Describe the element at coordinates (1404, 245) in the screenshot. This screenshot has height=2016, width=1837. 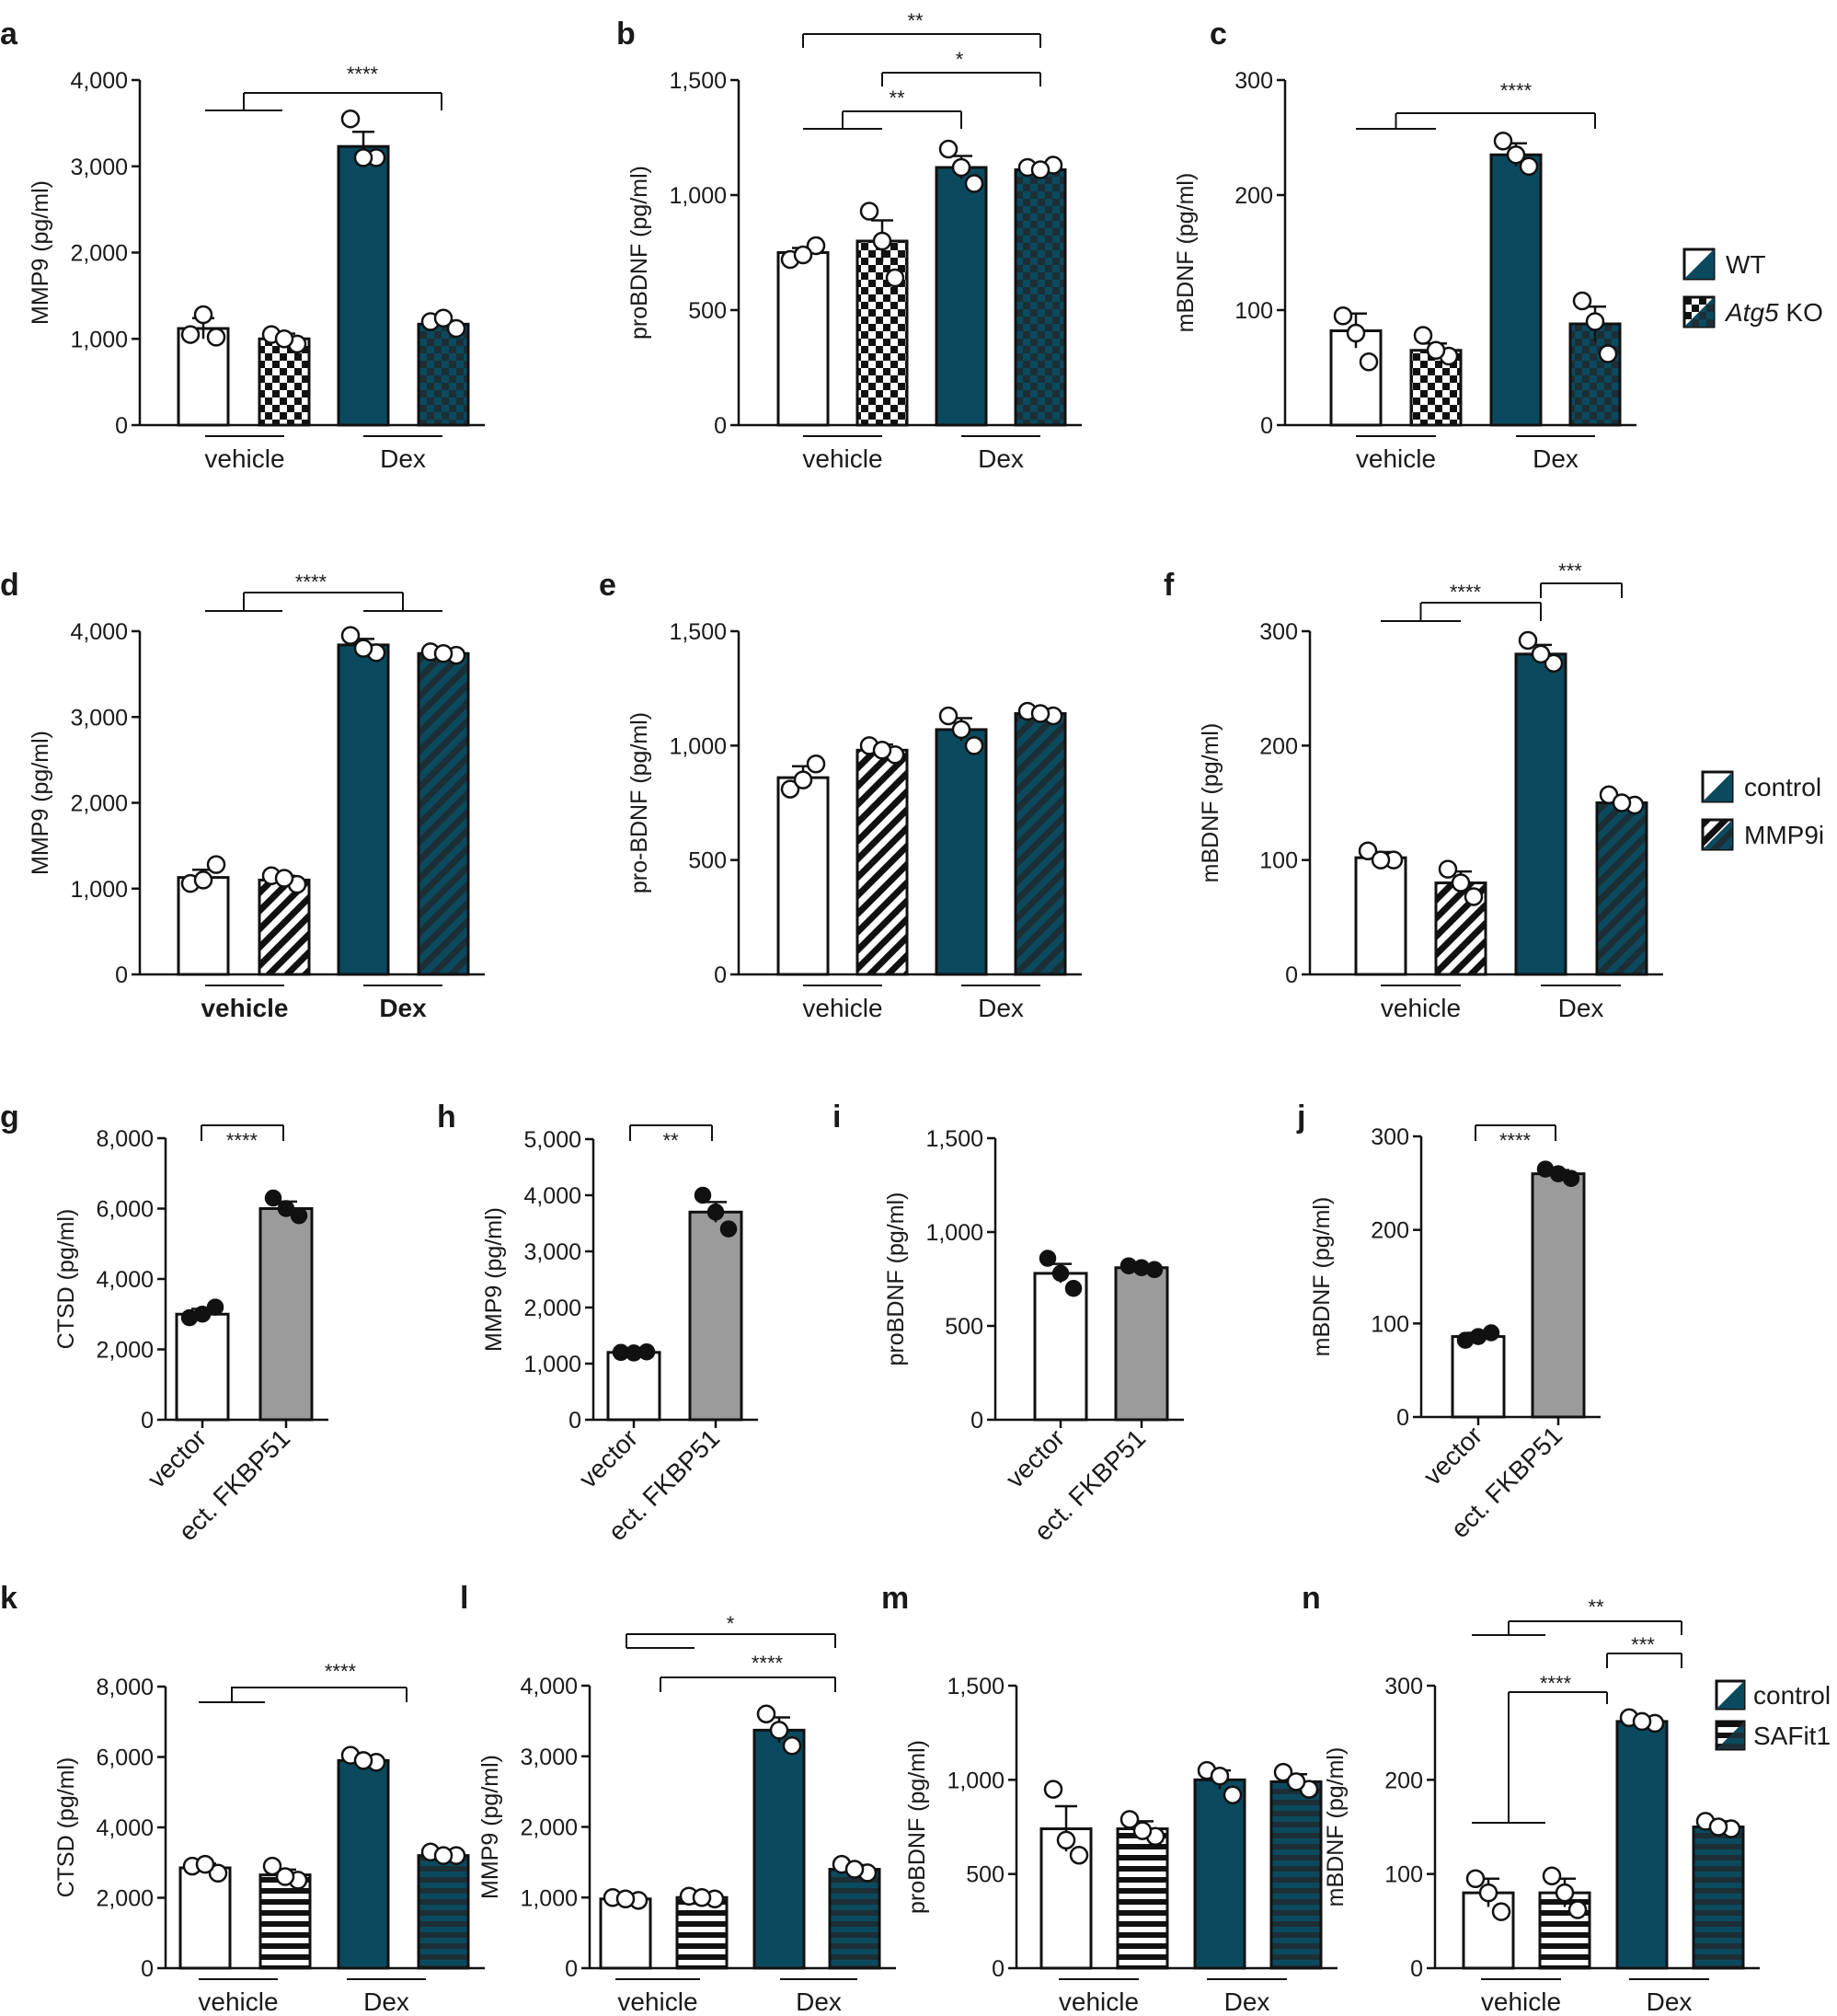
I see `panel-c: c 0 100 200 300 mBDNF (pg/ml) vehicle Dex` at that location.